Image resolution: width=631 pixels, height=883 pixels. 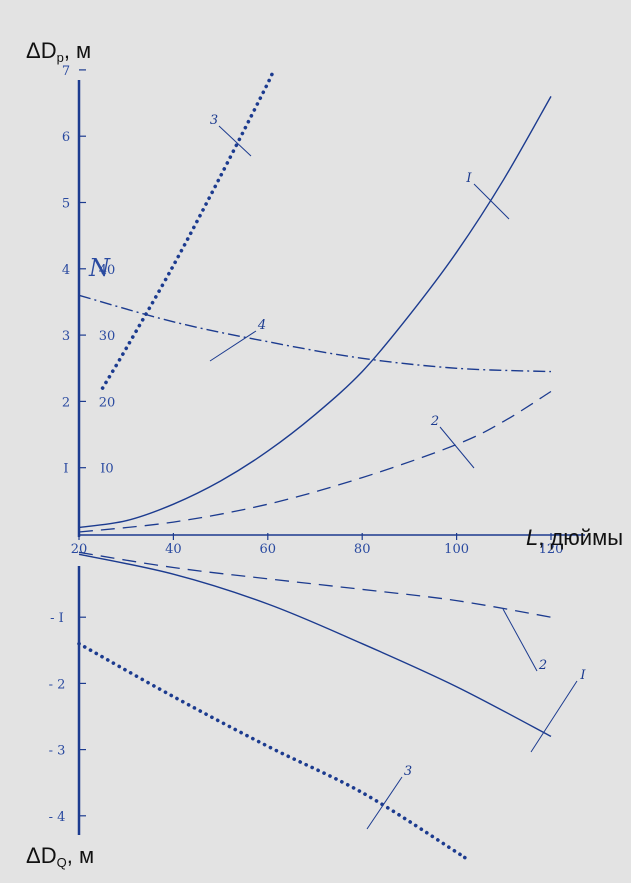 I want to click on y-tick-label: 5, so click(x=66, y=204).